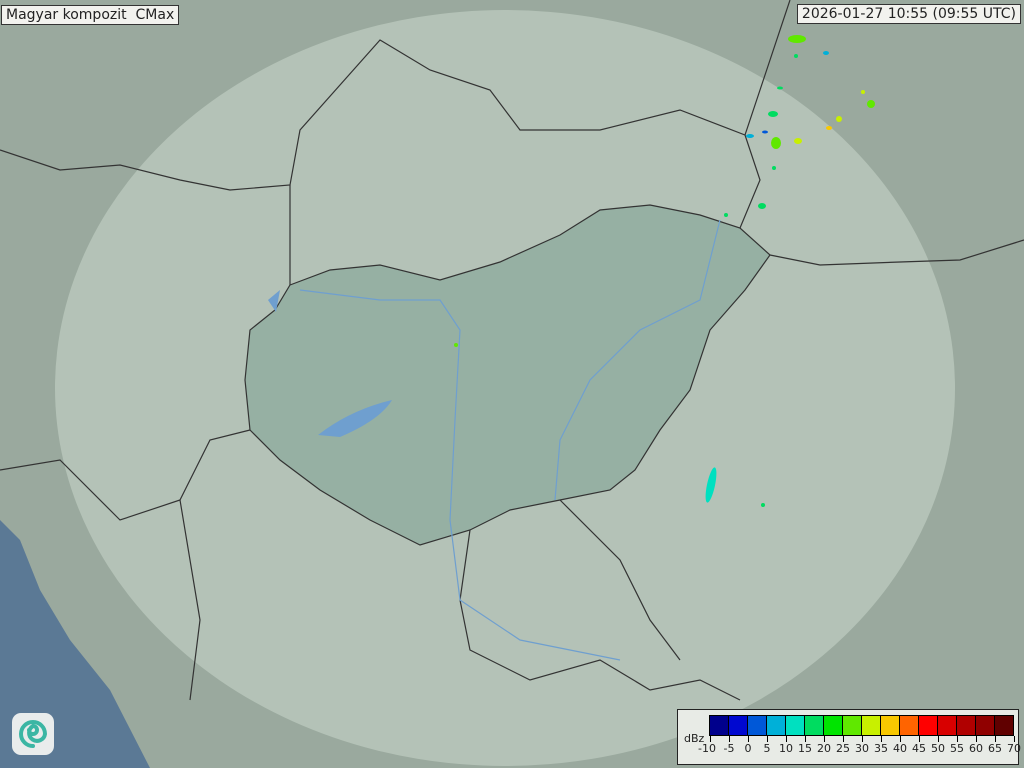 The image size is (1024, 768). I want to click on legend-tick-label: 5, so click(767, 748).